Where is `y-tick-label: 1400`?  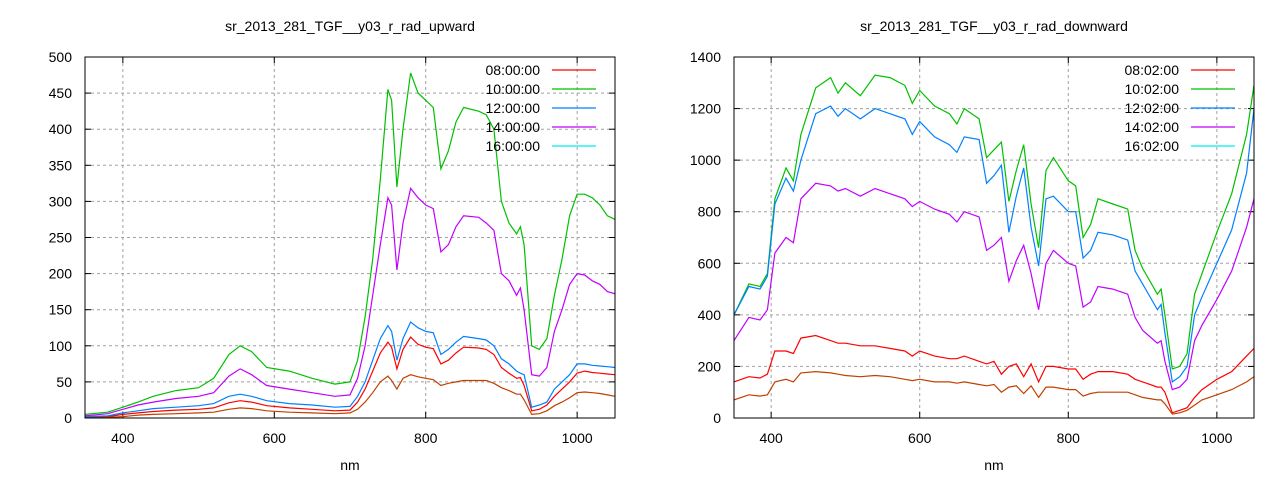
y-tick-label: 1400 is located at coordinates (705, 57).